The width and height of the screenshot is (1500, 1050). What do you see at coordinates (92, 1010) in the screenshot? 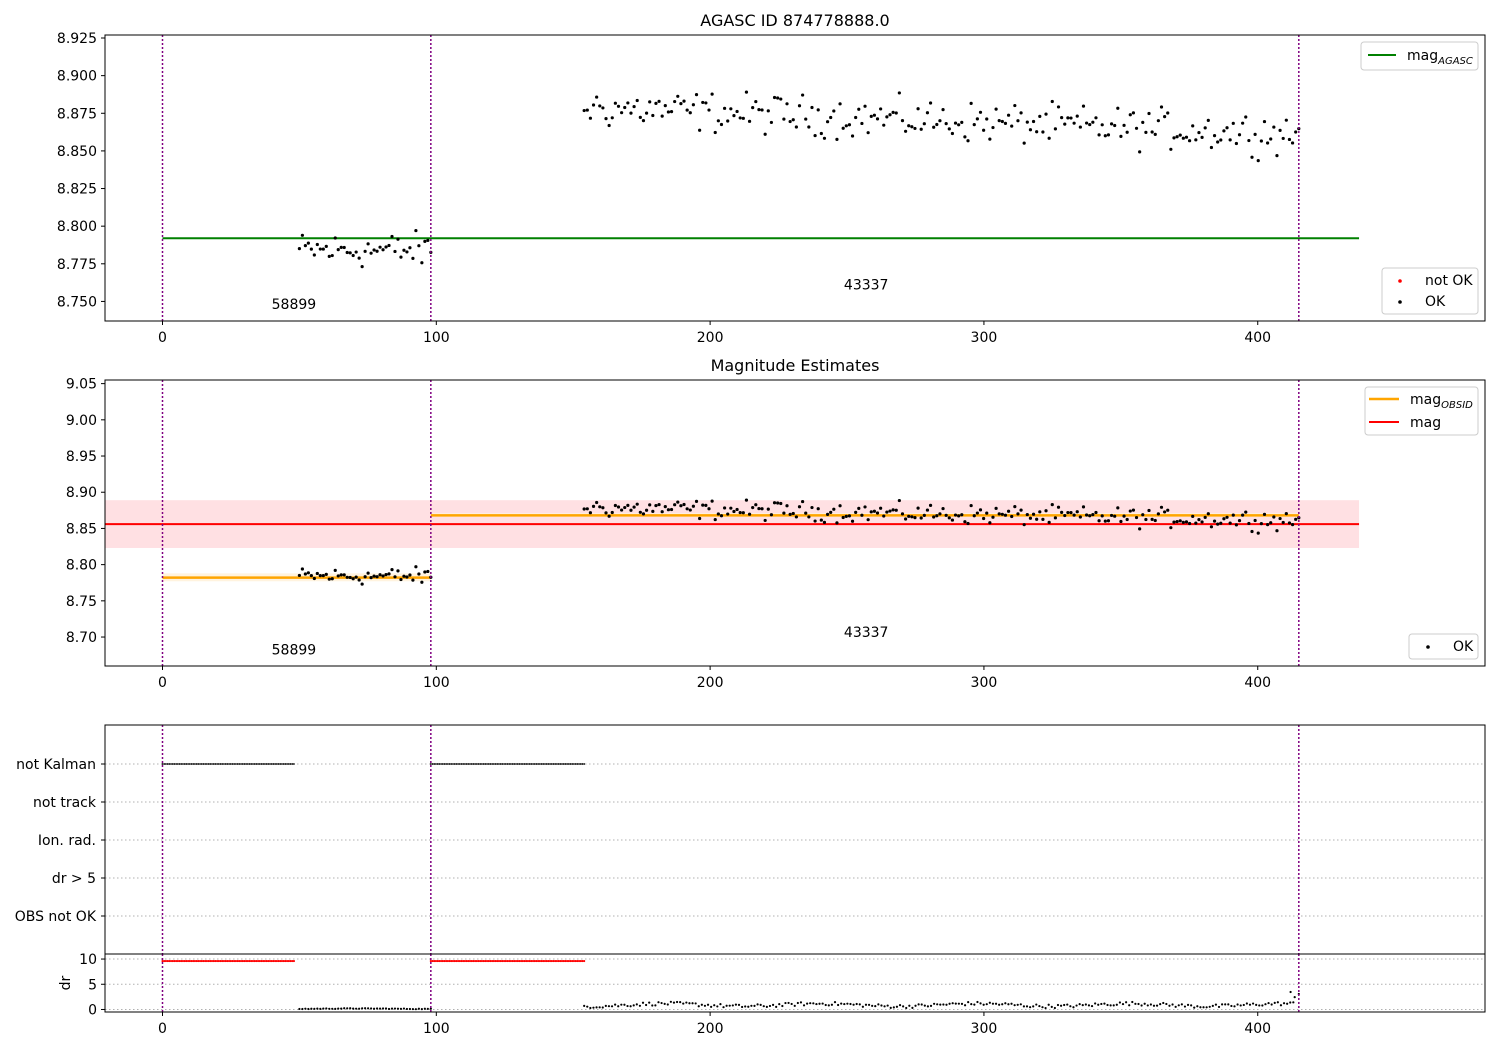
I see `y-tick-label: 0` at bounding box center [92, 1010].